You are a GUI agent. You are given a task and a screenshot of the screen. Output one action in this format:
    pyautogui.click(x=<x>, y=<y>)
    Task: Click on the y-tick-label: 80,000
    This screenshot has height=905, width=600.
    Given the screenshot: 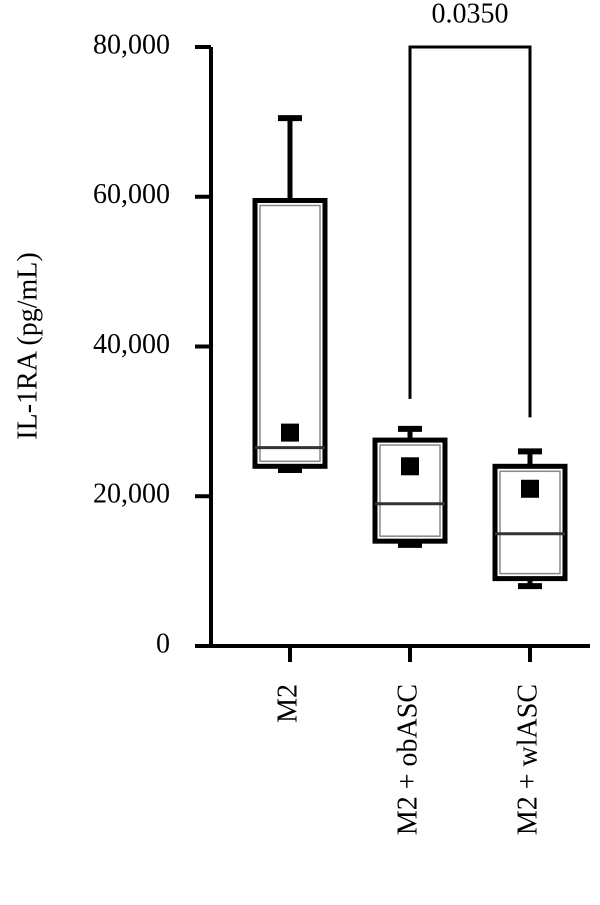 What is the action you would take?
    pyautogui.click(x=131, y=44)
    